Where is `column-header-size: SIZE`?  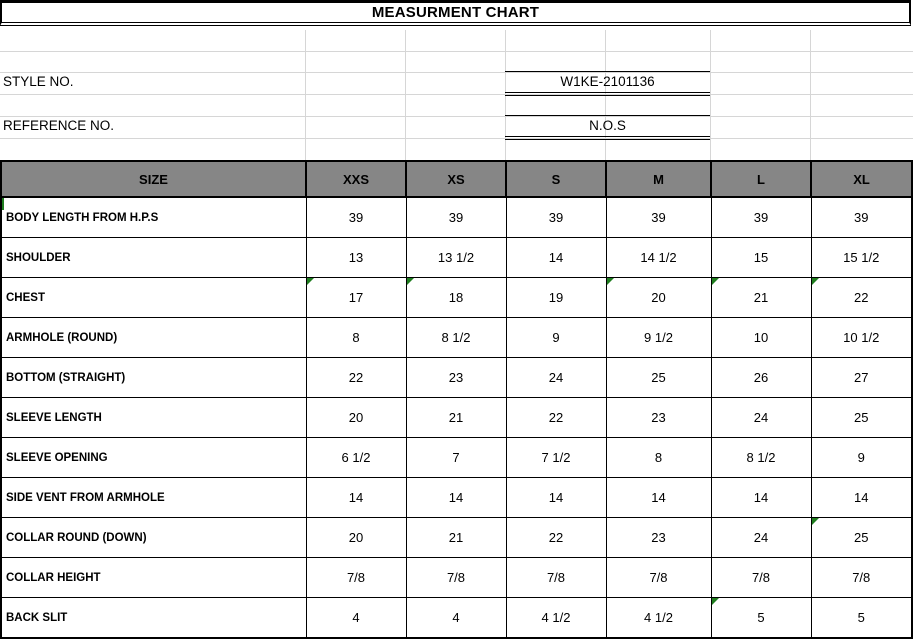
column-header-size: SIZE is located at coordinates (153, 179).